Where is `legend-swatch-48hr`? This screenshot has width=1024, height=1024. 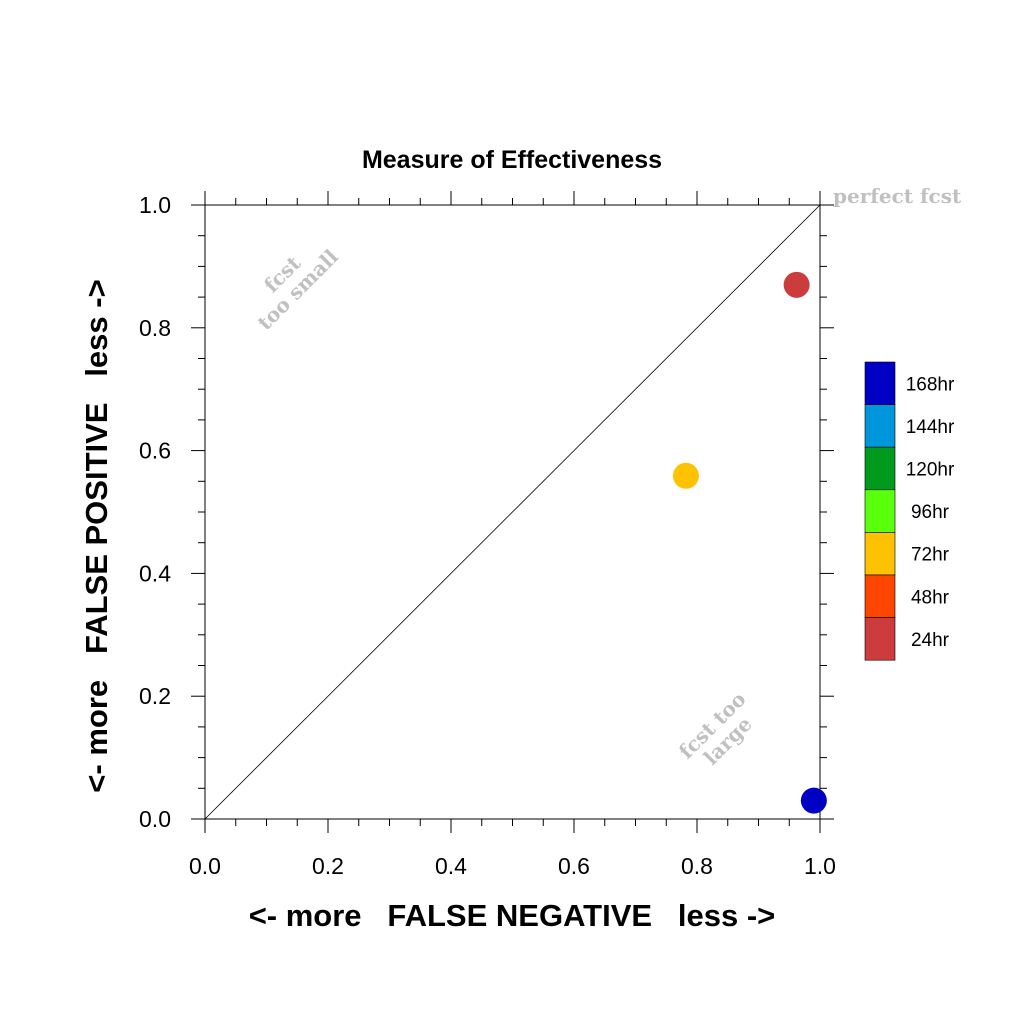 legend-swatch-48hr is located at coordinates (880, 596).